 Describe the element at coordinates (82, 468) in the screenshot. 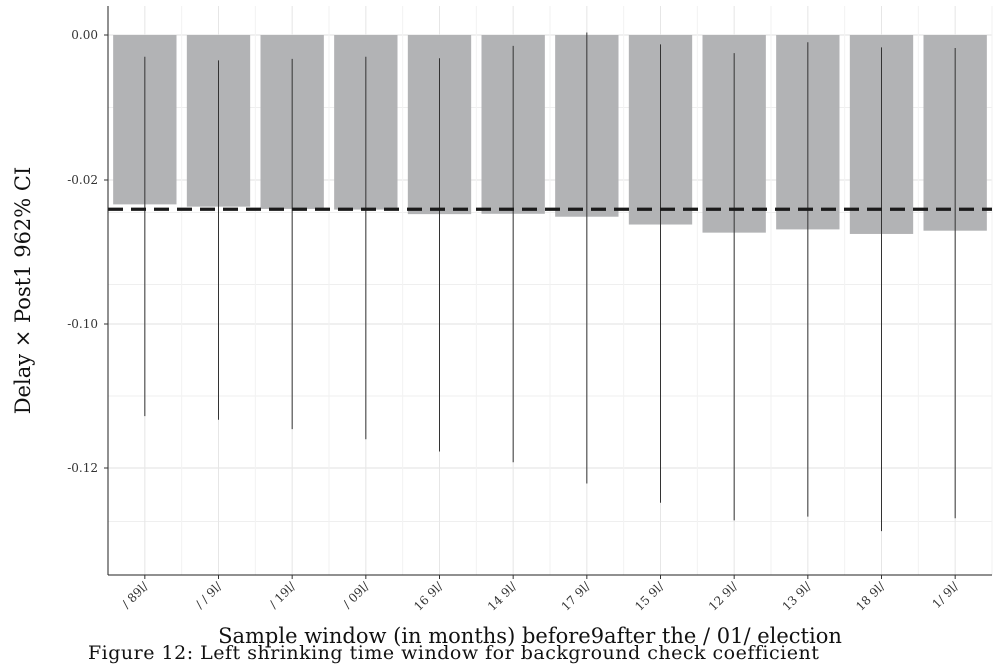

I see `y-tick-label: -0.12` at that location.